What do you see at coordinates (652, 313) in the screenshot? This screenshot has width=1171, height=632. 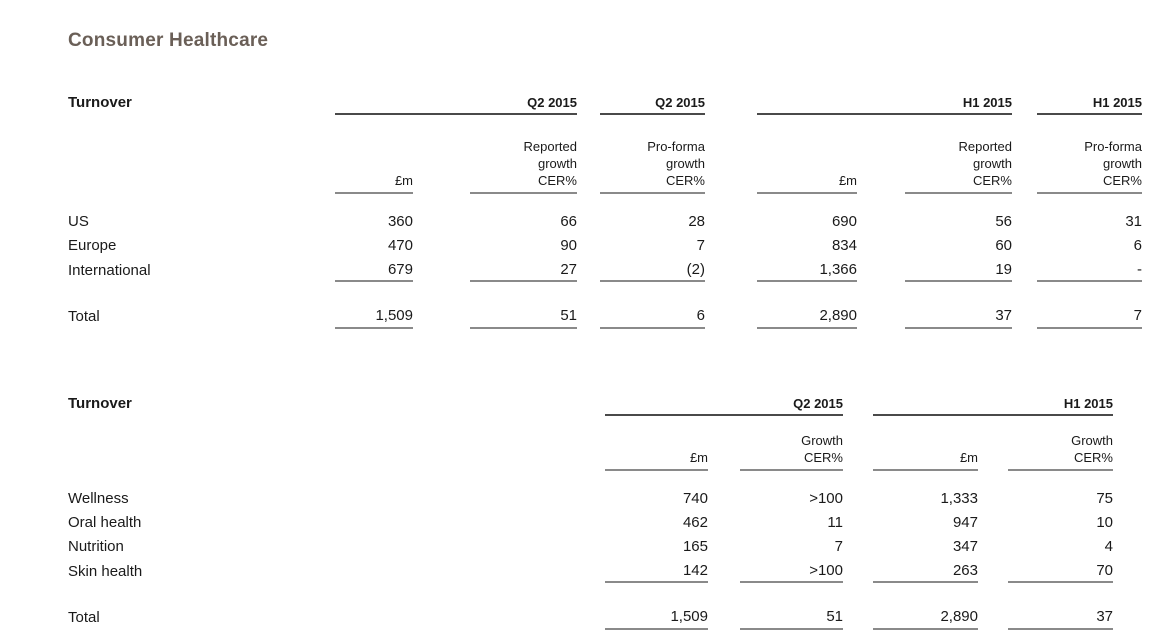 I see `total-value: 6` at bounding box center [652, 313].